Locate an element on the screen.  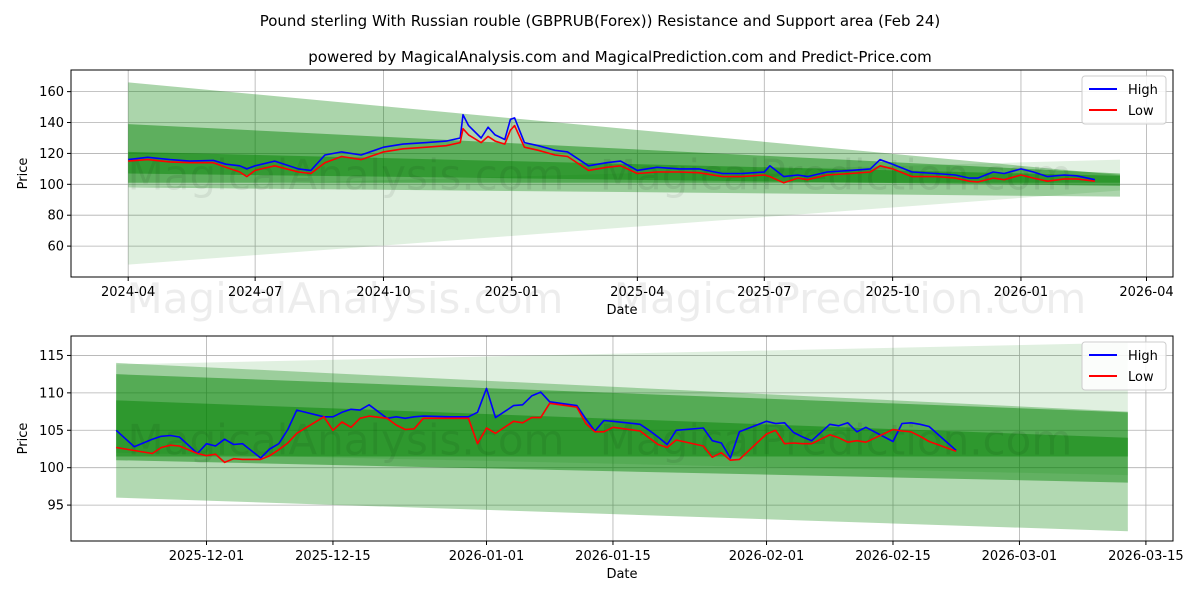
x-tick-label: 2024-04 is located at coordinates (128, 292).